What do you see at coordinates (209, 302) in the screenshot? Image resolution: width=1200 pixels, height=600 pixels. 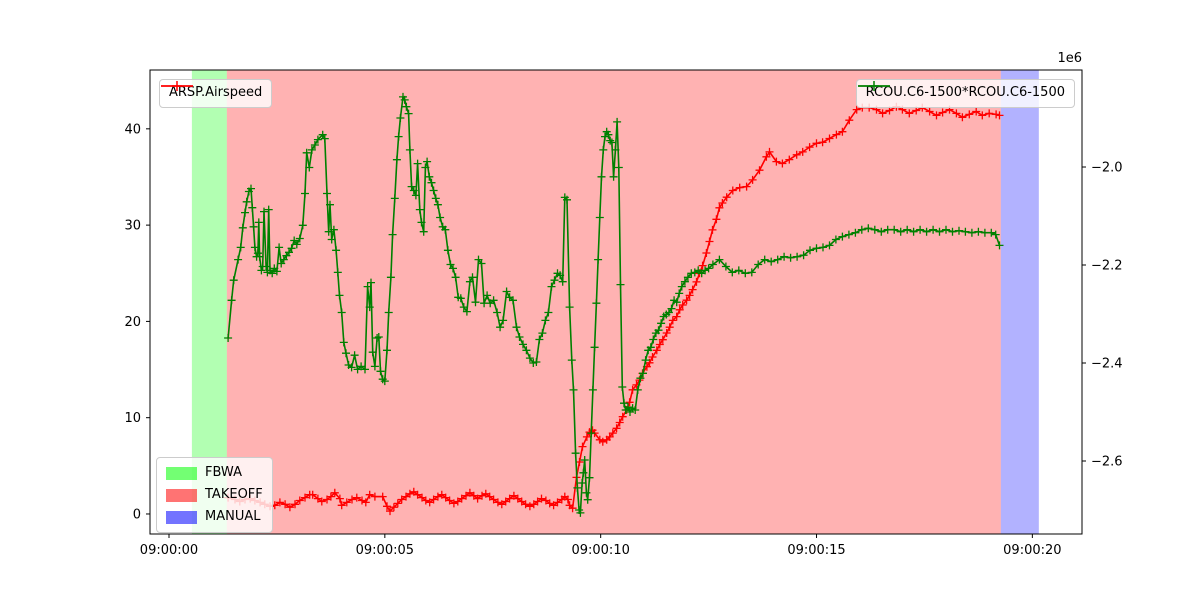 I see `mode-band-fbwa` at bounding box center [209, 302].